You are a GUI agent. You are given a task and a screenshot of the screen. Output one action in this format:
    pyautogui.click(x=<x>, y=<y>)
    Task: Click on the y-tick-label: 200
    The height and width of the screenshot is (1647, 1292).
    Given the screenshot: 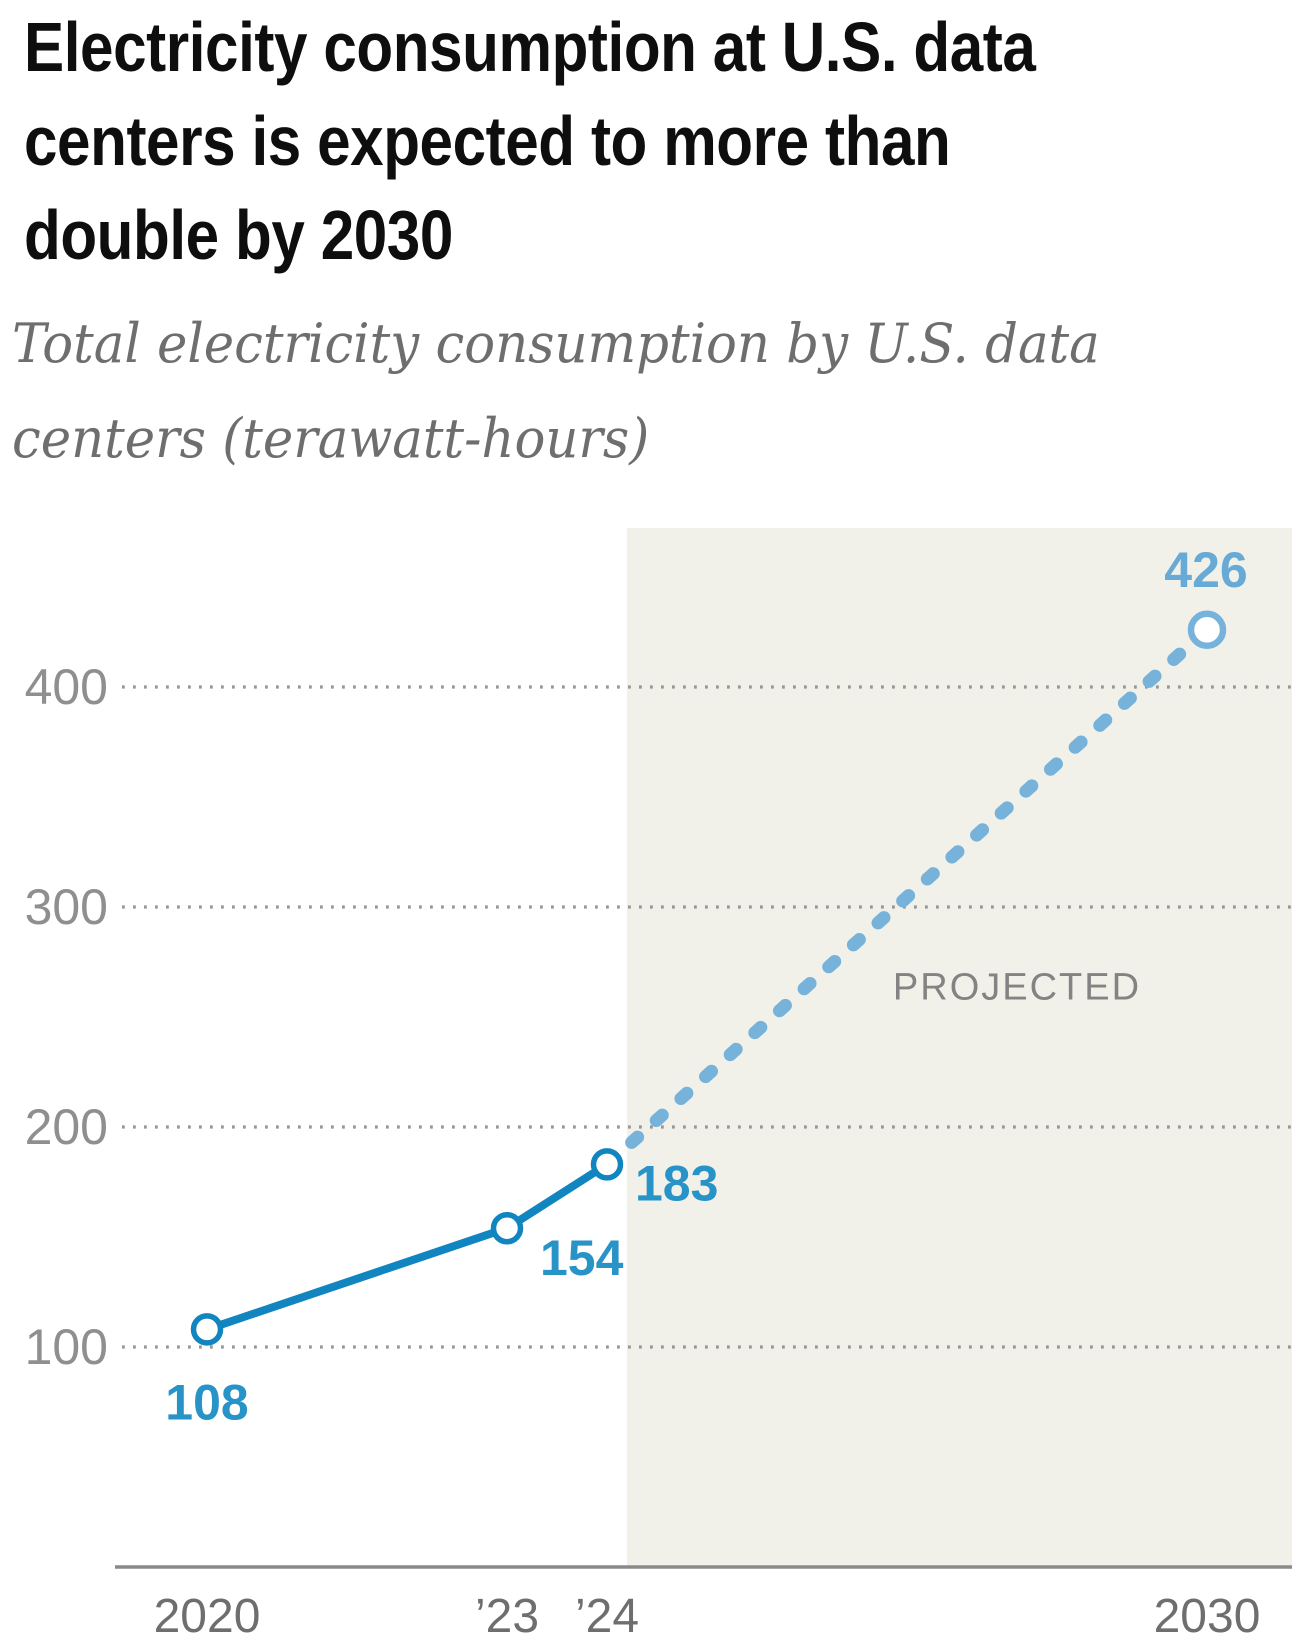 What is the action you would take?
    pyautogui.click(x=66, y=1127)
    